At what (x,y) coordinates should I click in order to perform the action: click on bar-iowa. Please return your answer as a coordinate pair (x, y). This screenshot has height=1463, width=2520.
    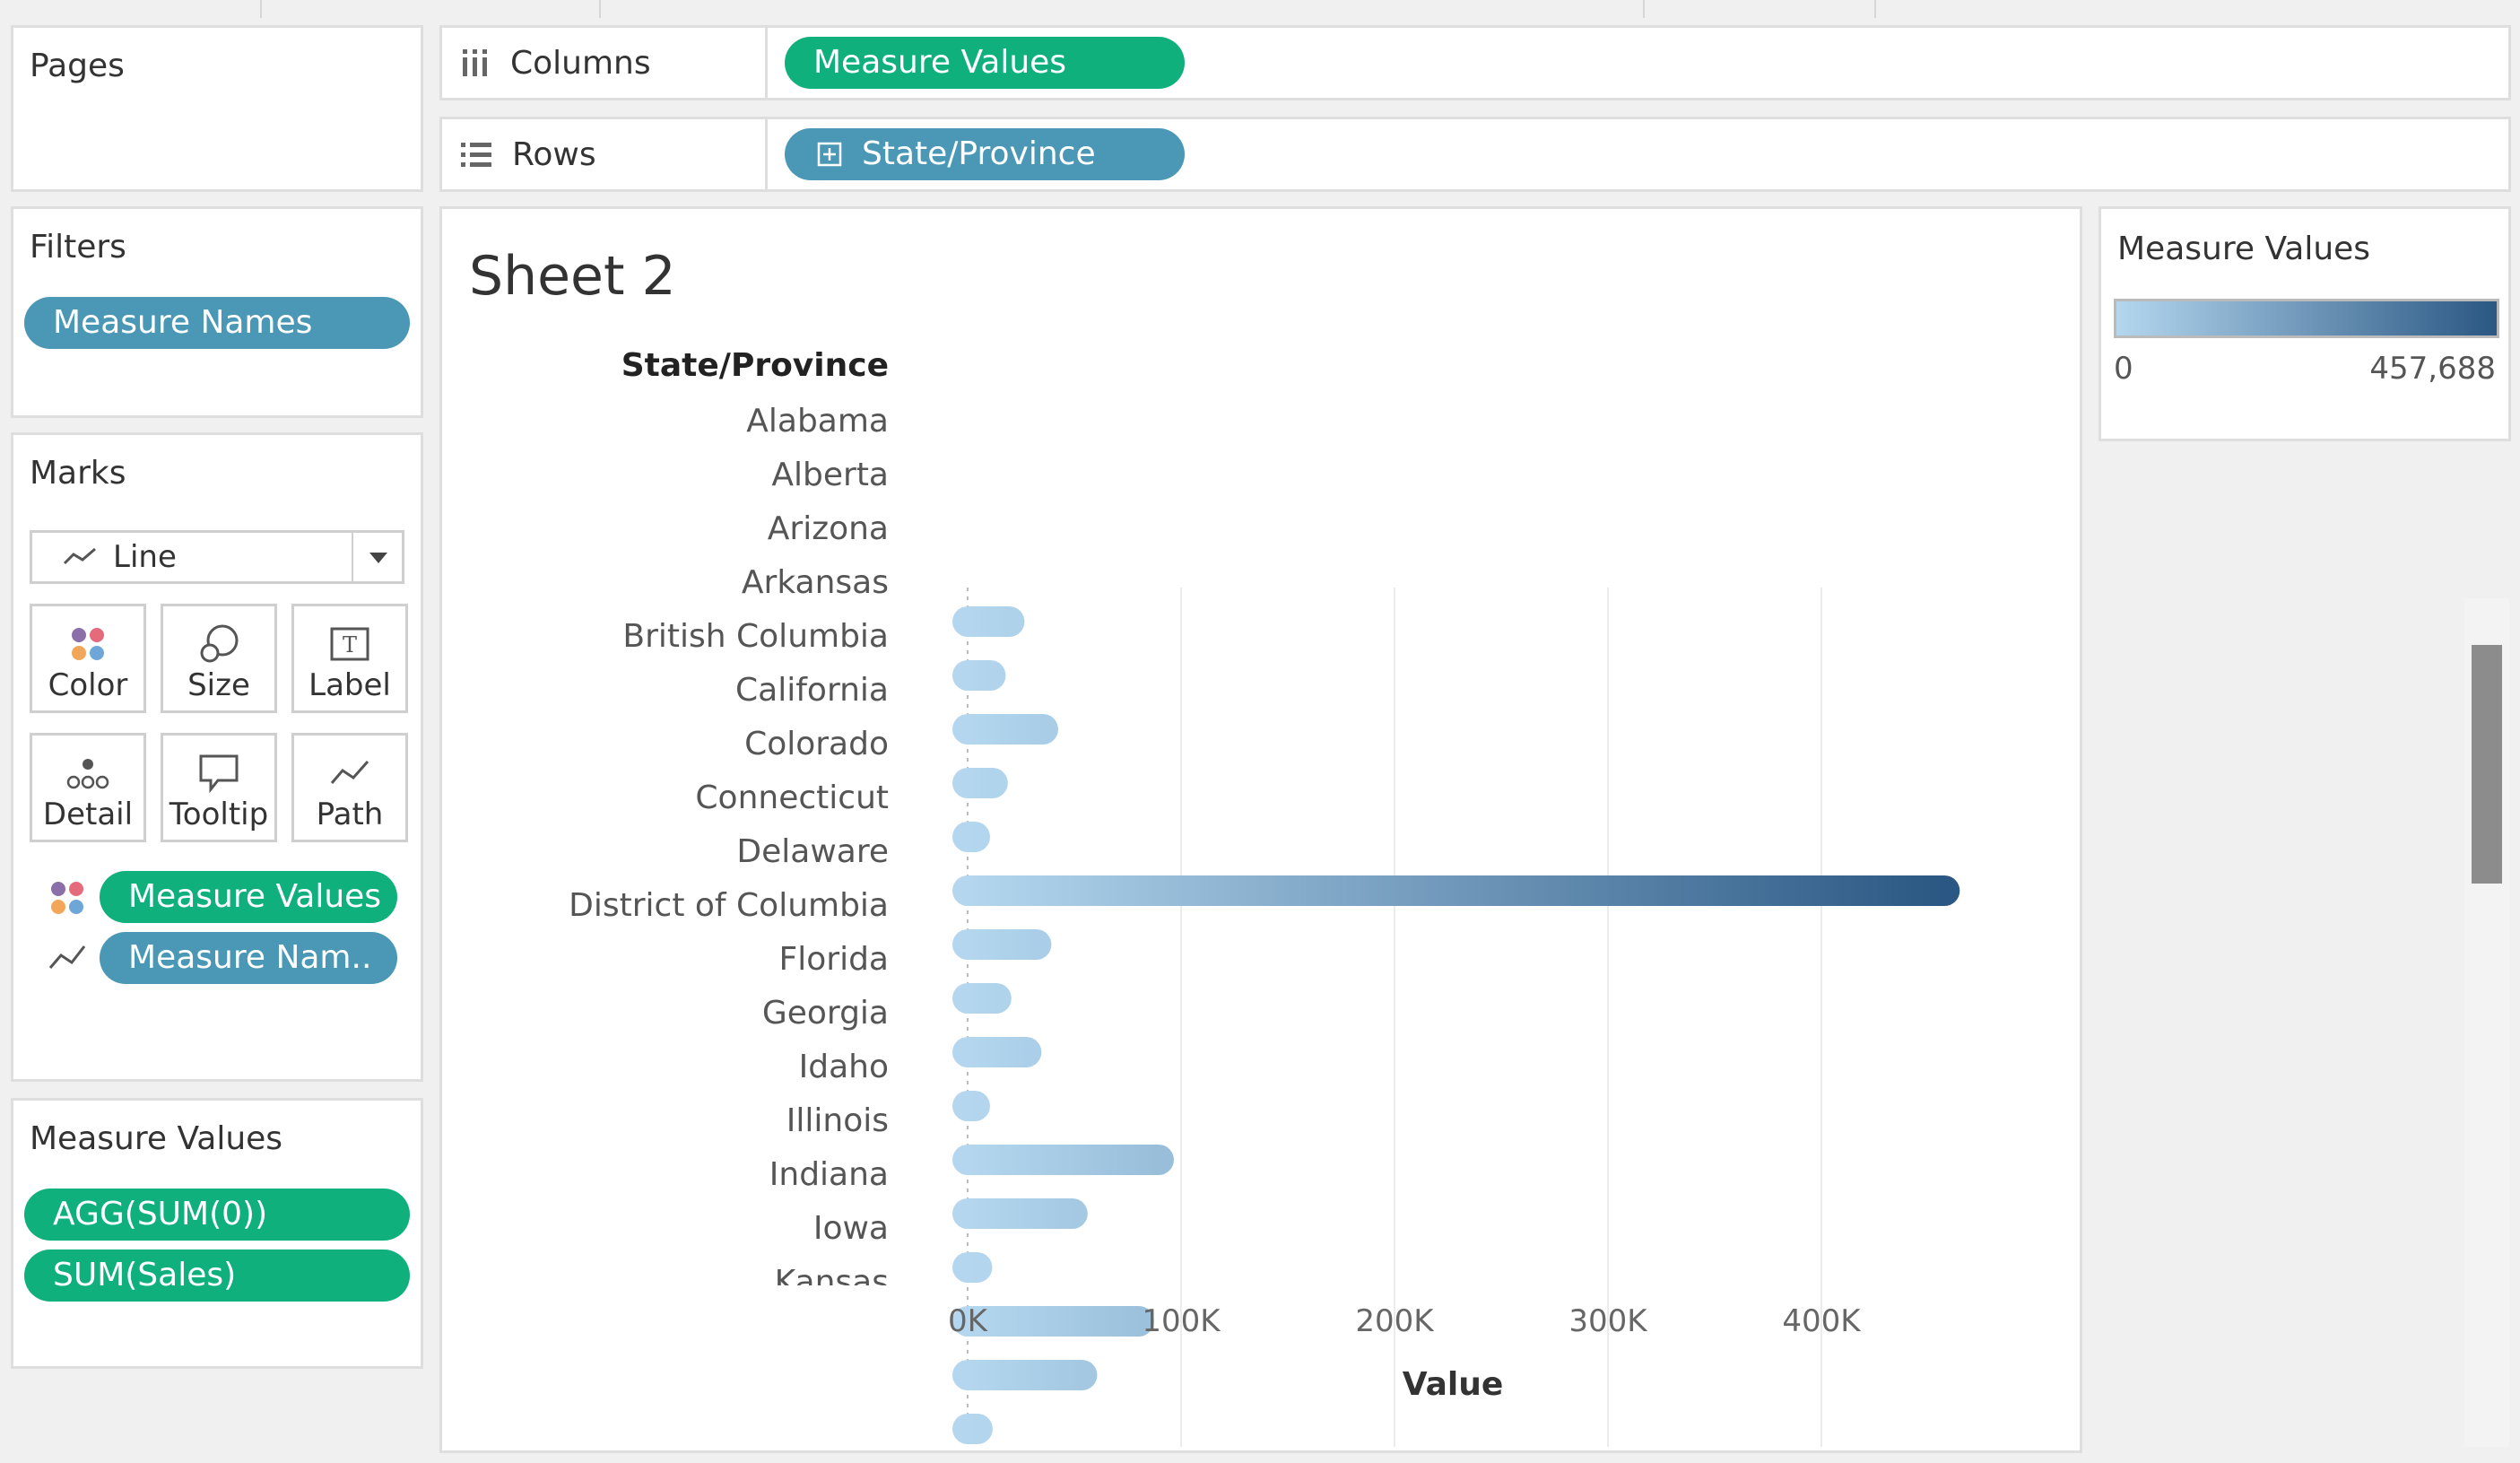
    Looking at the image, I should click on (973, 1429).